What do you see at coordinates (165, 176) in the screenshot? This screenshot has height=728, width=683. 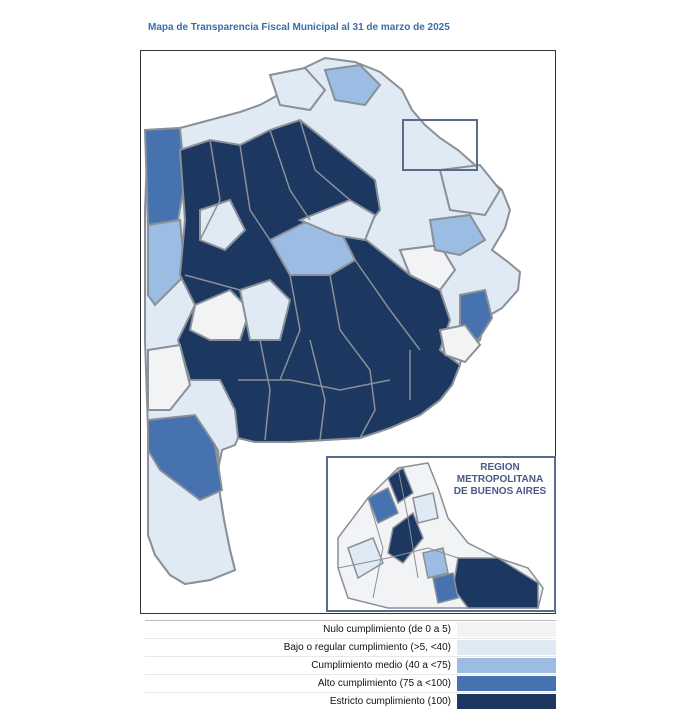 I see `west-medium-region` at bounding box center [165, 176].